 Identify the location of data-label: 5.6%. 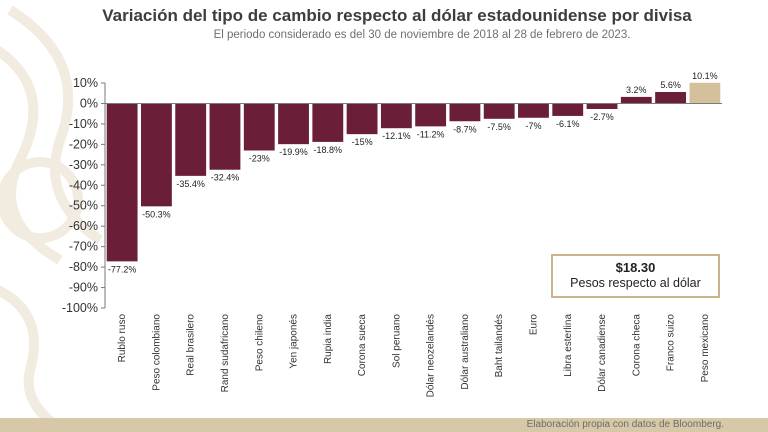
(670, 85).